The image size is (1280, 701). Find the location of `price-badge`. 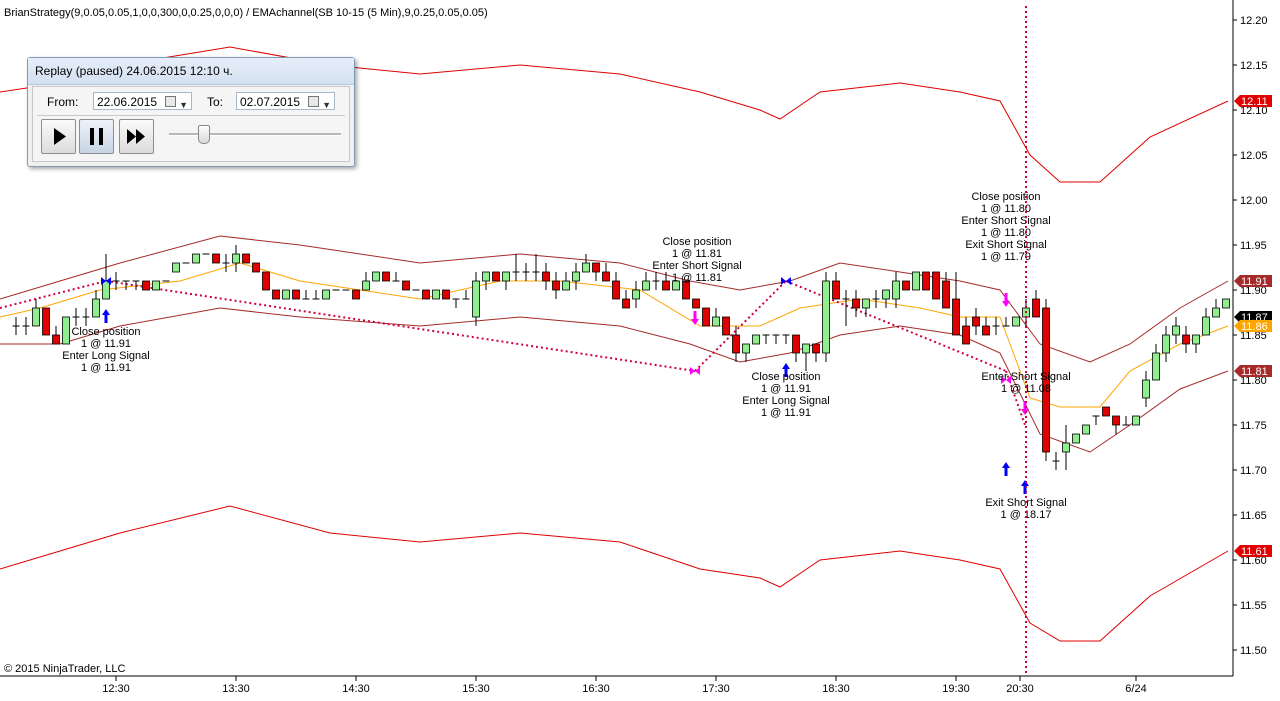

price-badge is located at coordinates (1253, 326).